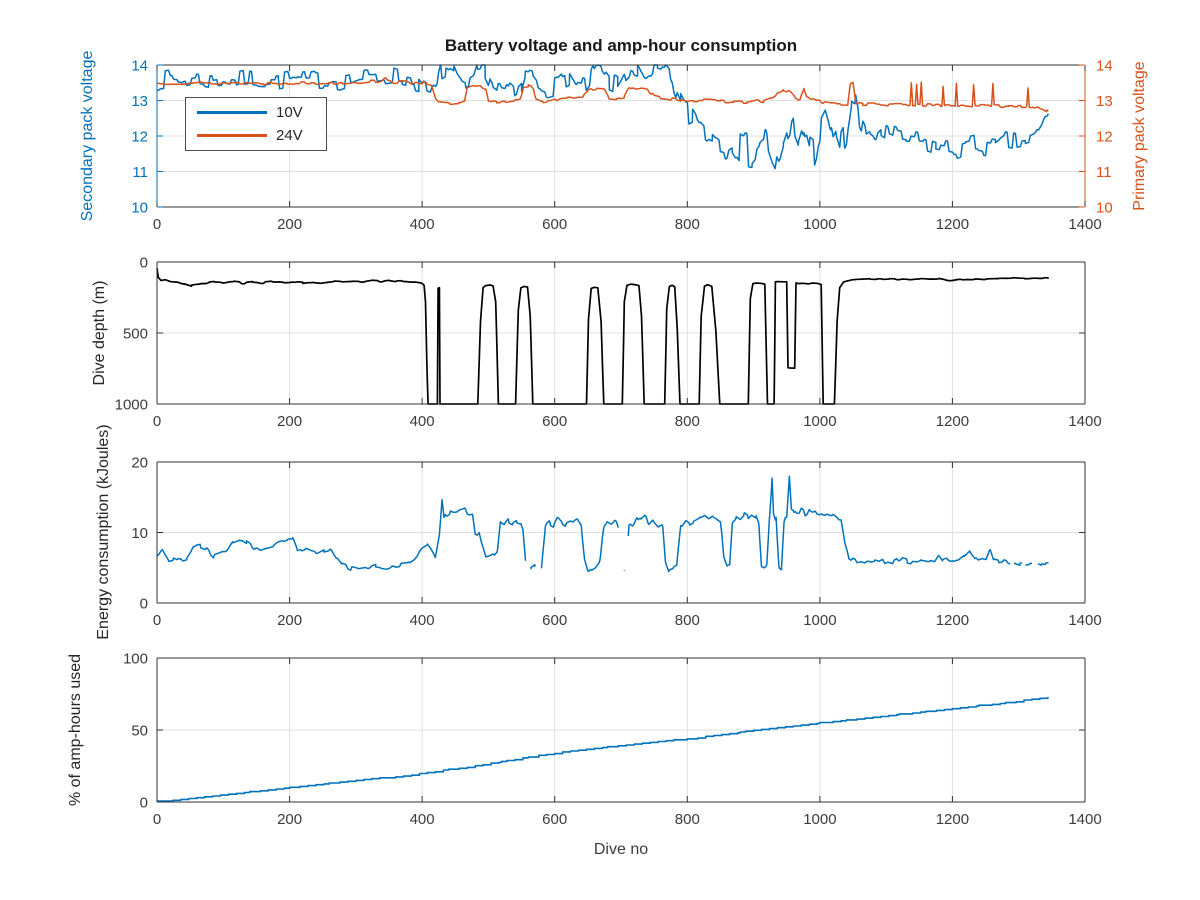  I want to click on y-tick-label: 500, so click(135, 333).